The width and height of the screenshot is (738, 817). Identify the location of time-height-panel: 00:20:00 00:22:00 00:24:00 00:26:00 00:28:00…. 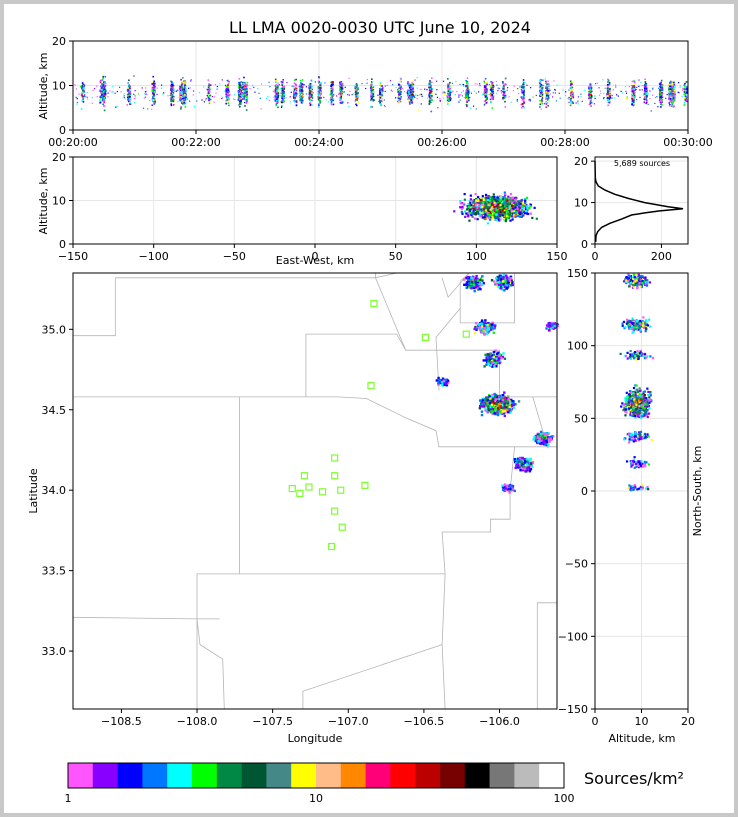
(375, 92).